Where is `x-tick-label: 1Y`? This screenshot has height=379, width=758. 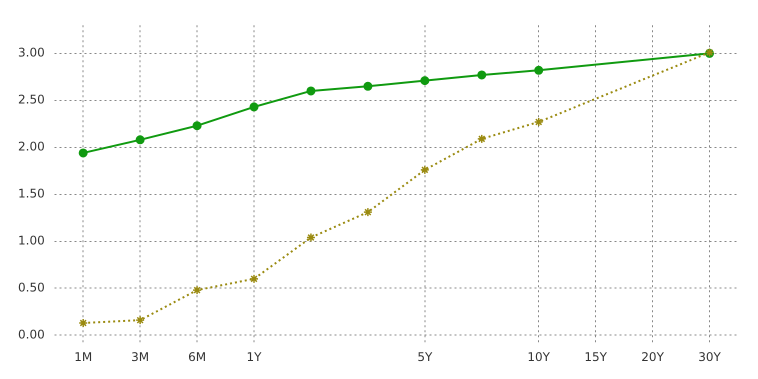
x-tick-label: 1Y is located at coordinates (254, 357).